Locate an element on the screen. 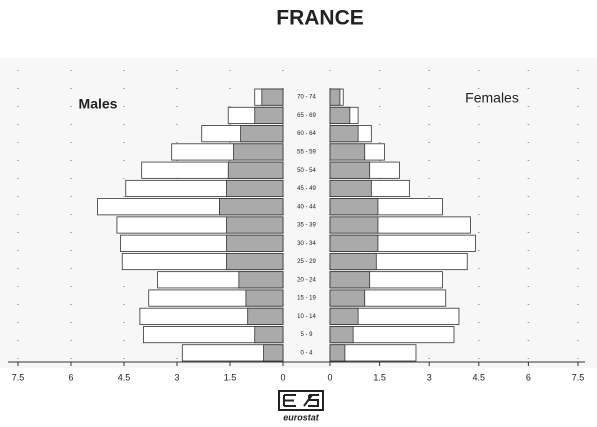 The image size is (597, 427). logo-mark is located at coordinates (301, 400).